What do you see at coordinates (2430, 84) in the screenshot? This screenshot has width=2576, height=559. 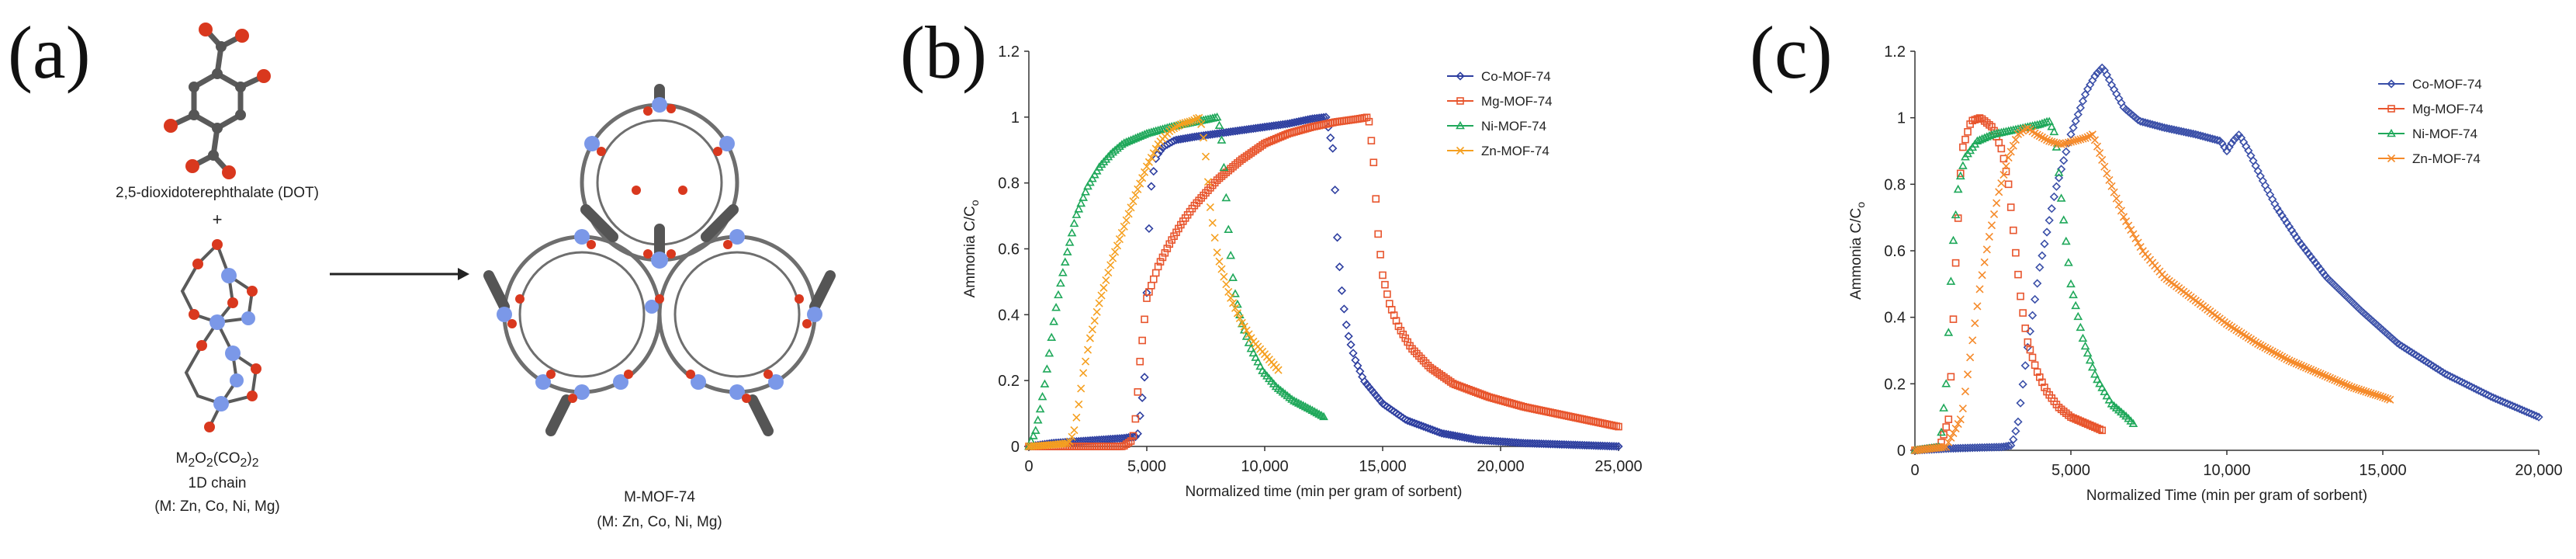 I see `legend-item: Co-MOF-74` at bounding box center [2430, 84].